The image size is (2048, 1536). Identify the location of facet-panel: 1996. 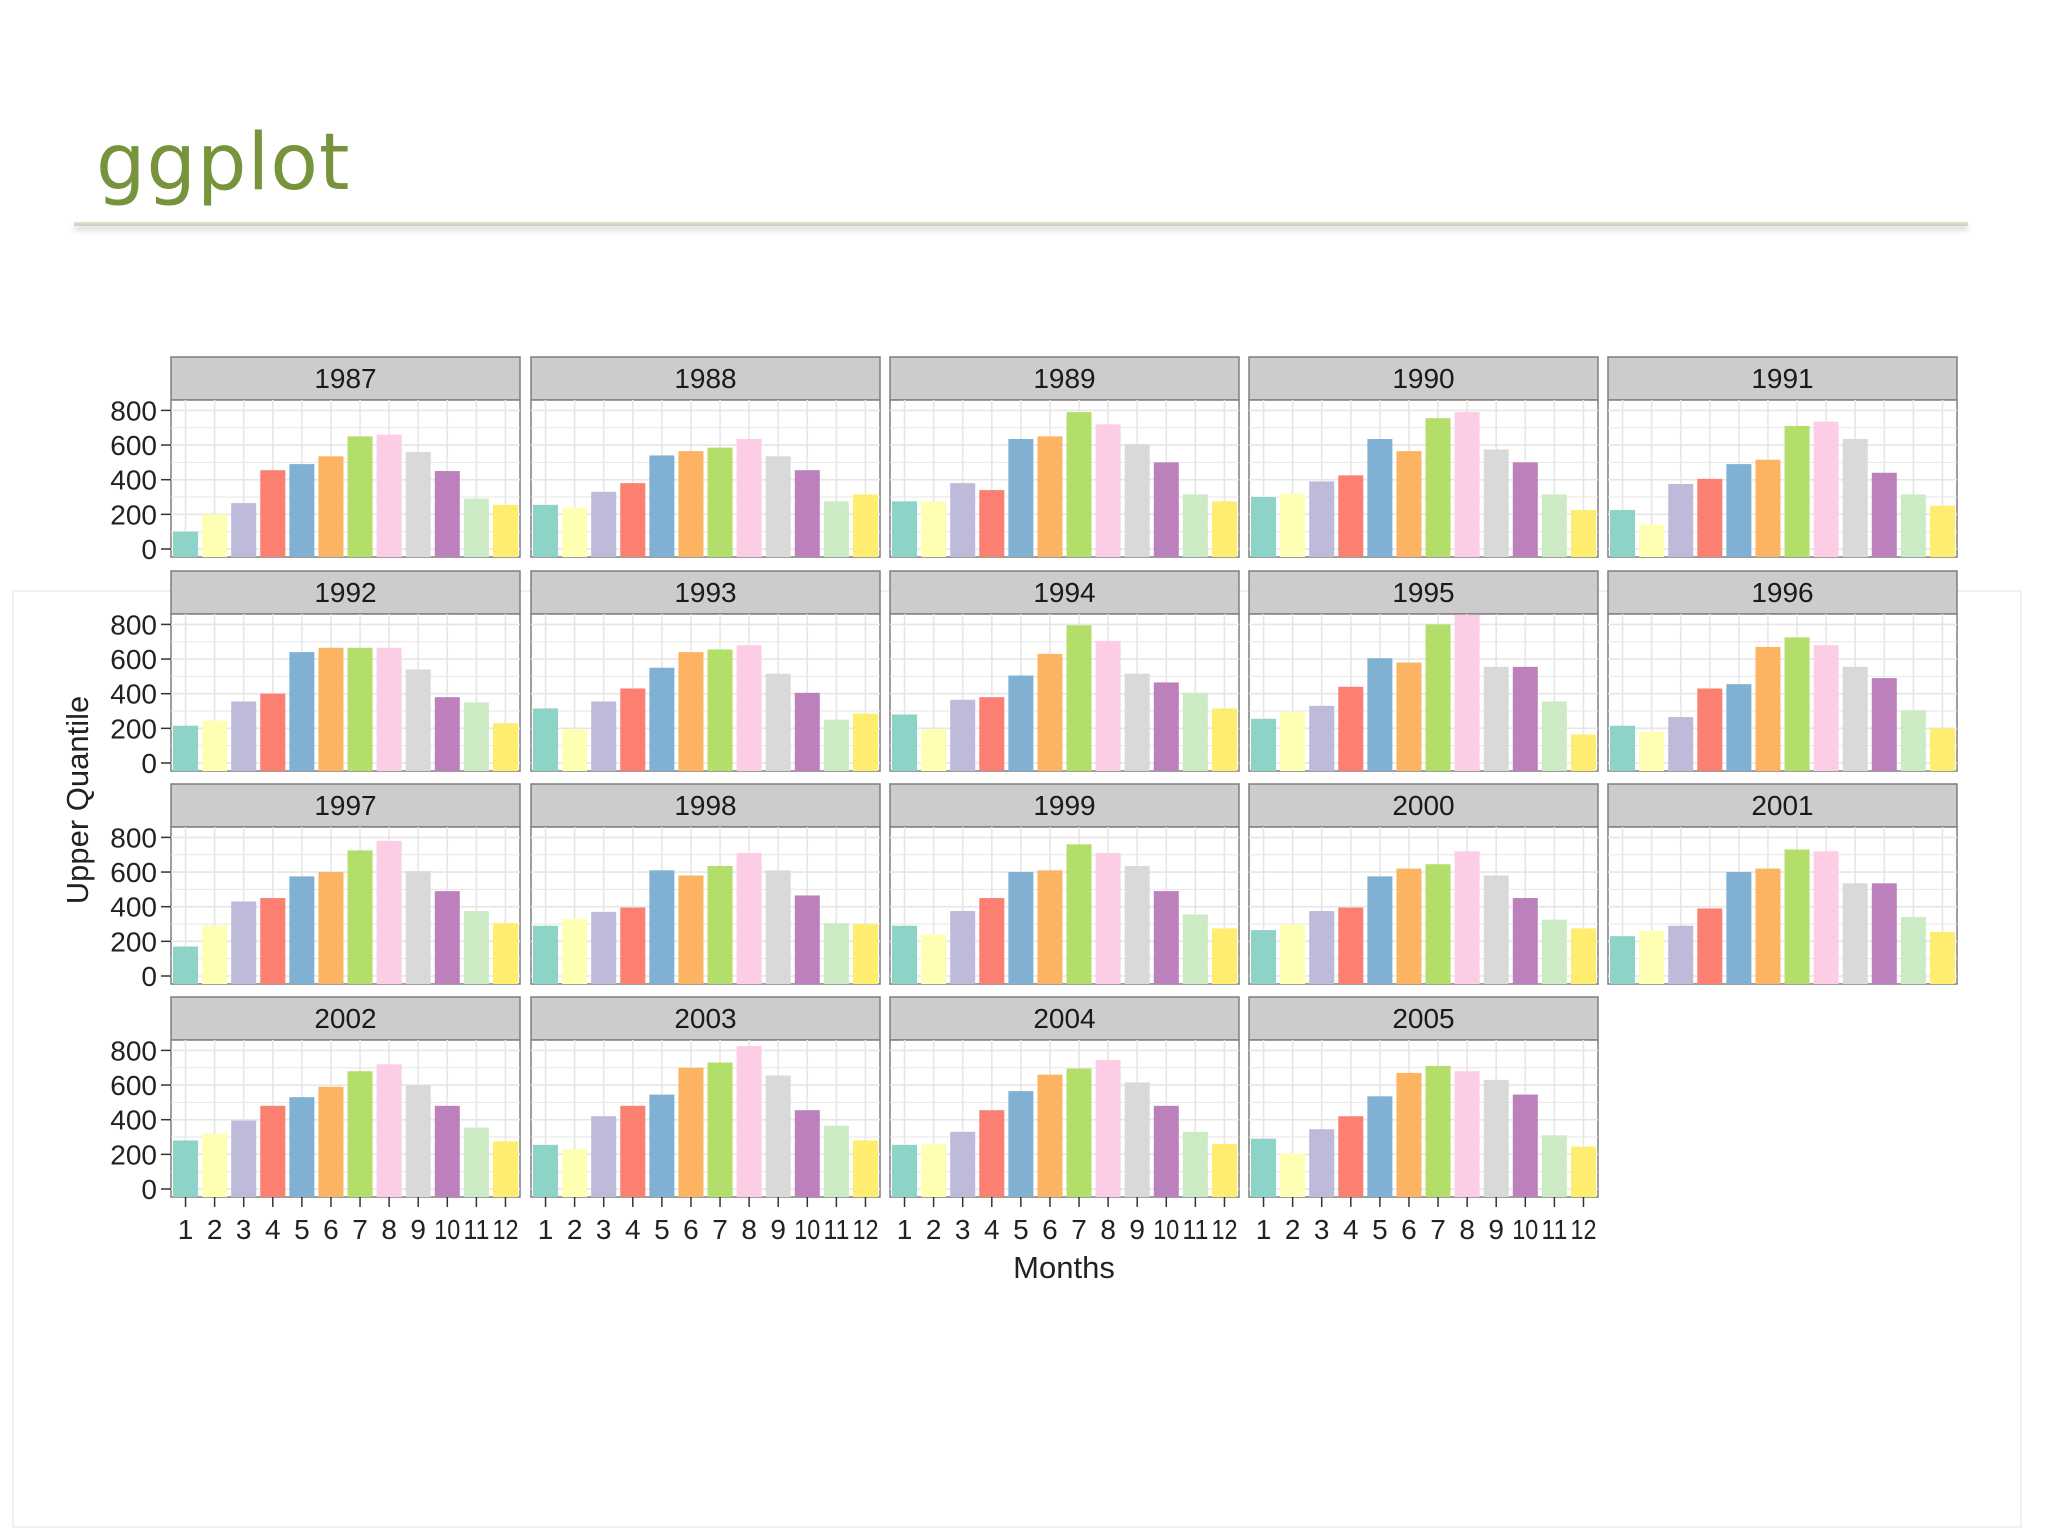
(1782, 671).